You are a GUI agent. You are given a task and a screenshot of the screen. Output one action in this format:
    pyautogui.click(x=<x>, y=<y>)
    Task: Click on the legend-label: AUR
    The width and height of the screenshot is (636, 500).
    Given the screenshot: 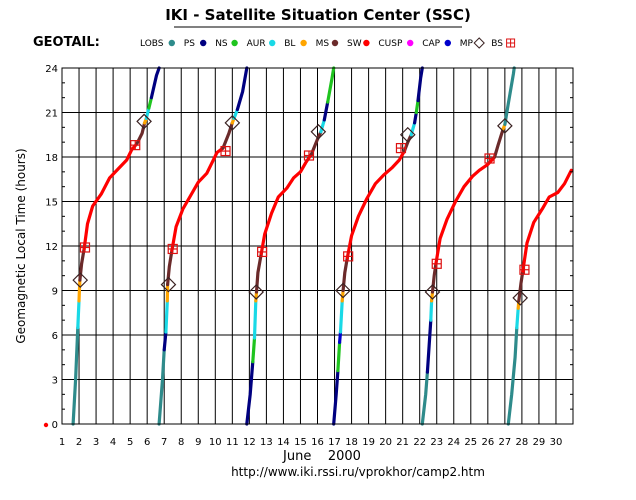 What is the action you would take?
    pyautogui.click(x=256, y=44)
    